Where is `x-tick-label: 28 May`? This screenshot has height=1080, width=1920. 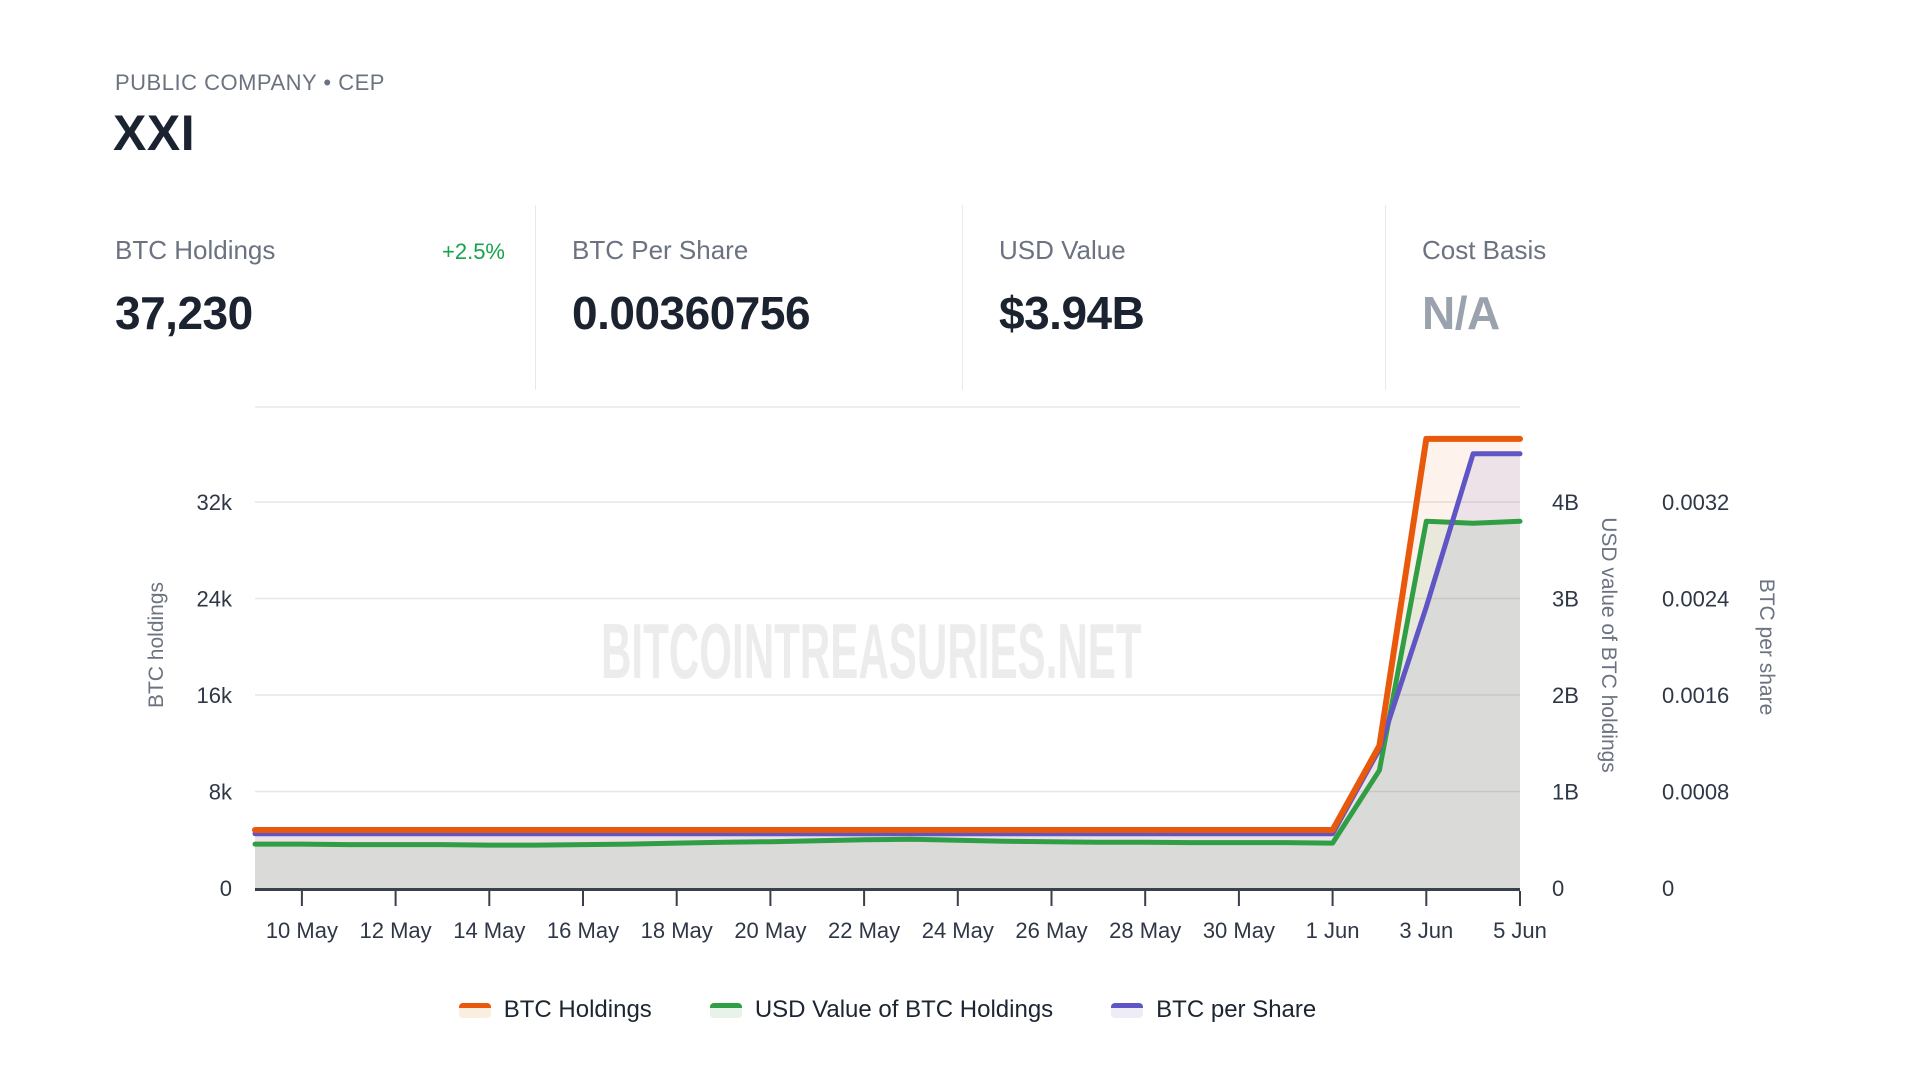 x-tick-label: 28 May is located at coordinates (1145, 930).